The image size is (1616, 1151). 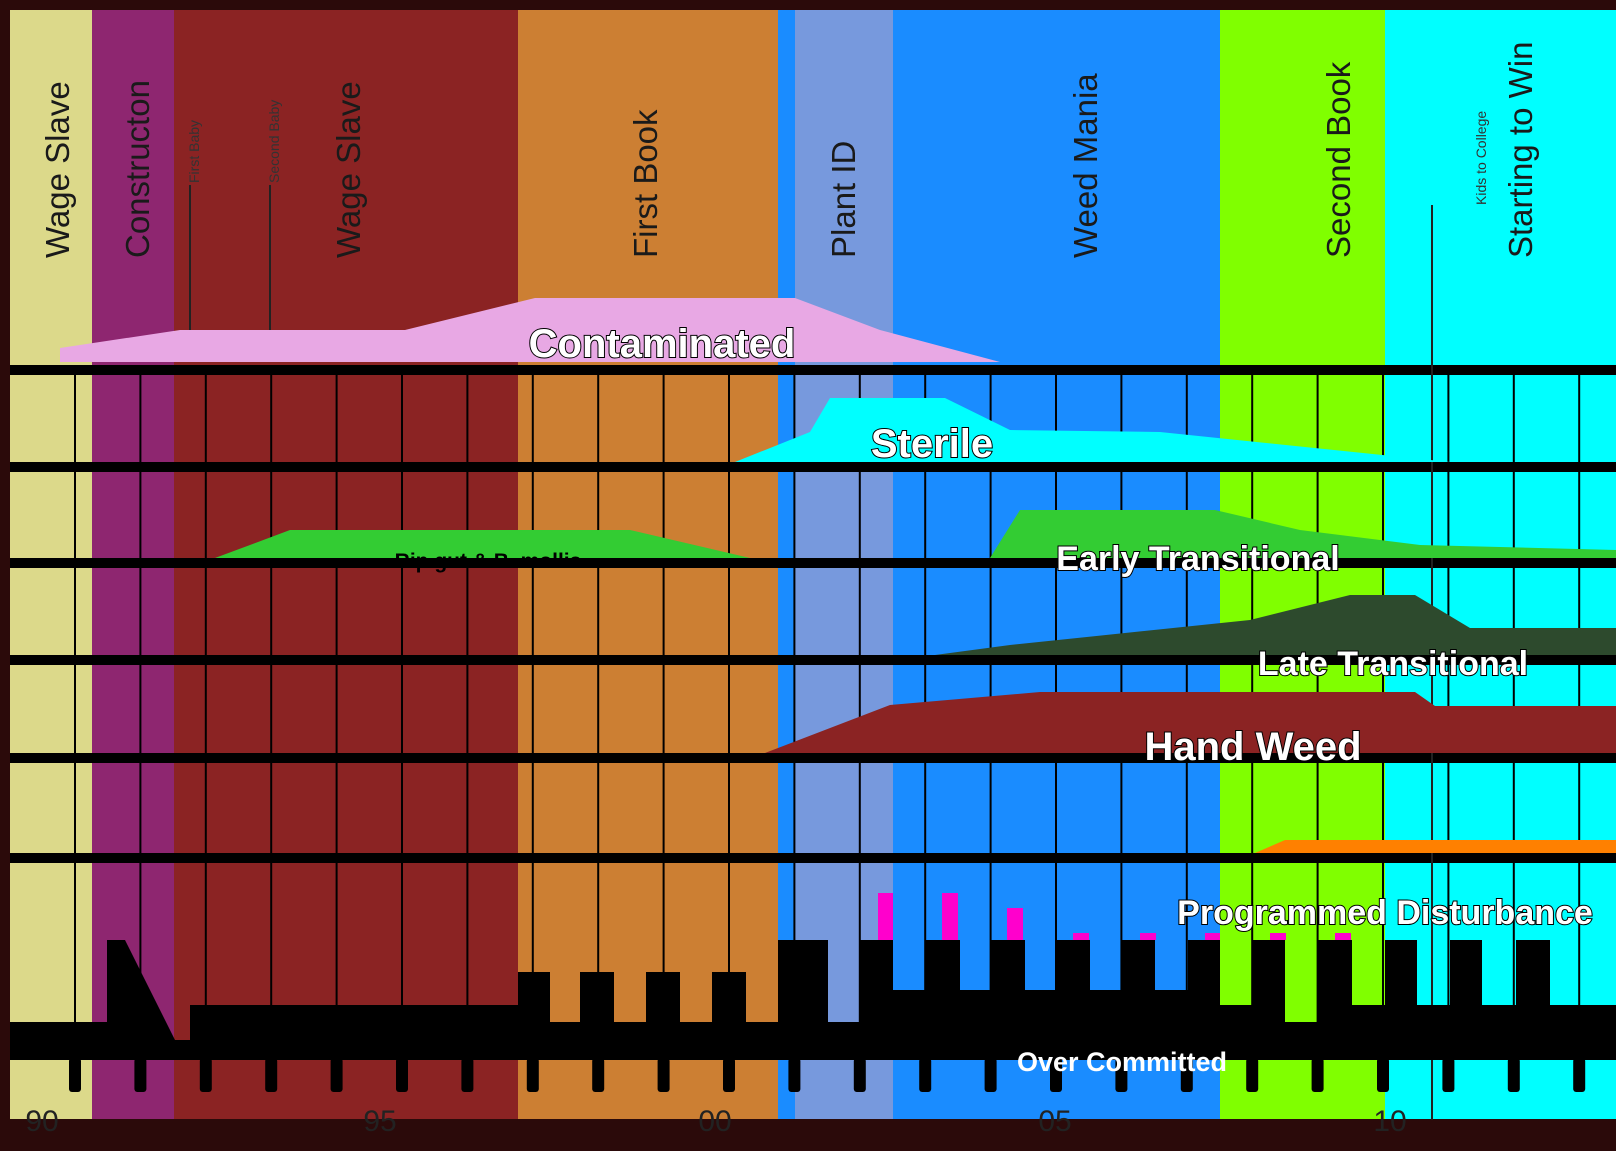 I want to click on phase-label: Hand Weed, so click(x=1252, y=747).